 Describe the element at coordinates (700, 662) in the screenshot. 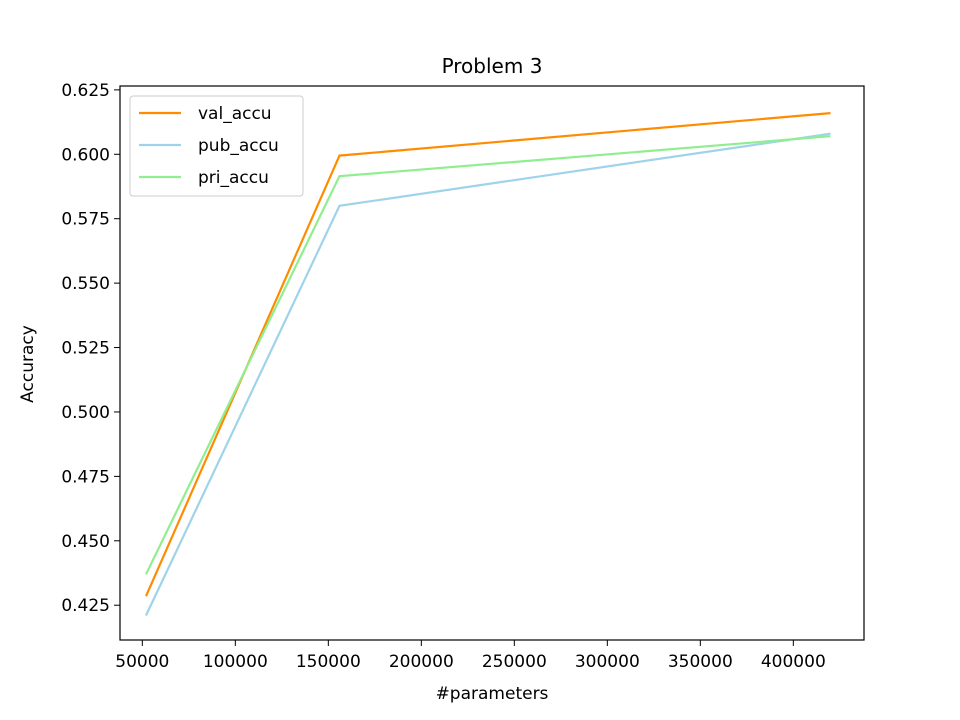

I see `x-tick-label: 350000` at that location.